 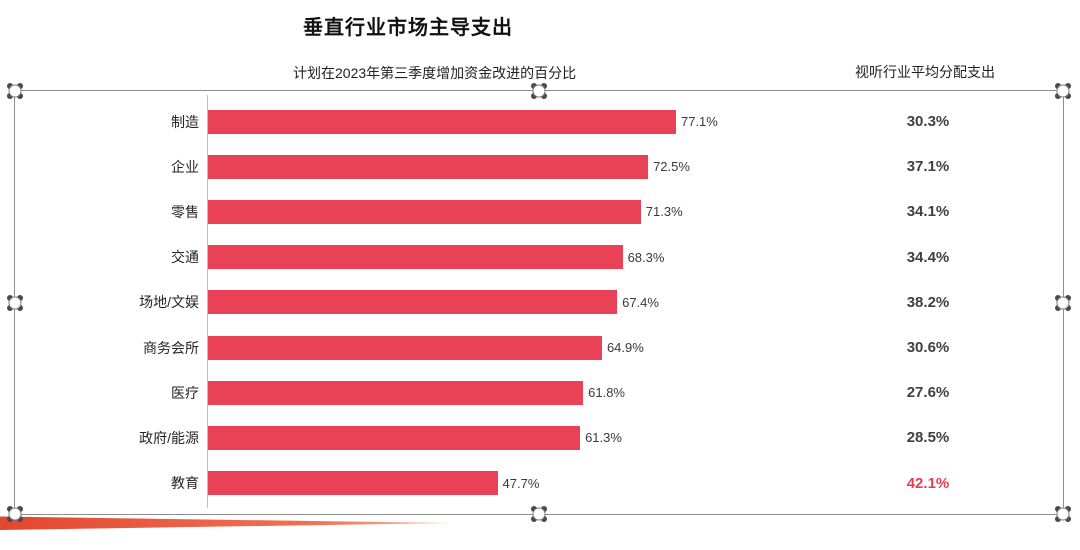 What do you see at coordinates (671, 167) in the screenshot?
I see `bar-value-label: 72.5%` at bounding box center [671, 167].